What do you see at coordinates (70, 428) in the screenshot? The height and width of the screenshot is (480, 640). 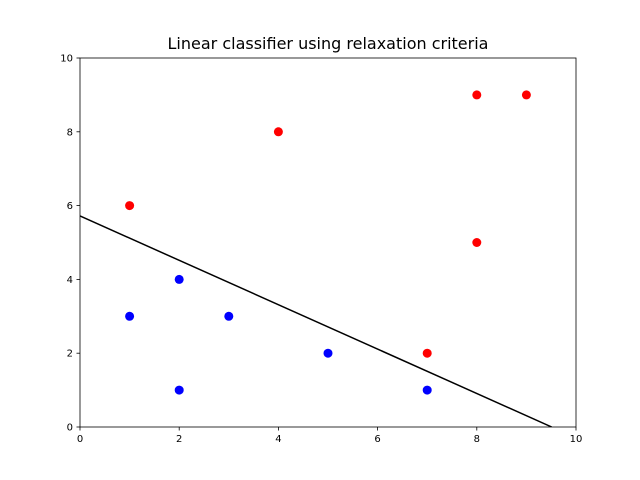 I see `y-tick-label: 0` at bounding box center [70, 428].